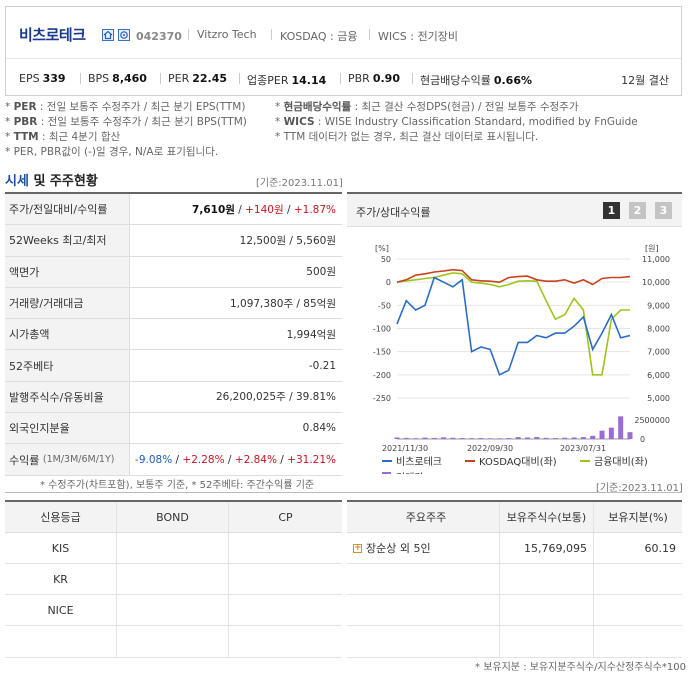  I want to click on bps-stat: BPS 8,460, so click(117, 78).